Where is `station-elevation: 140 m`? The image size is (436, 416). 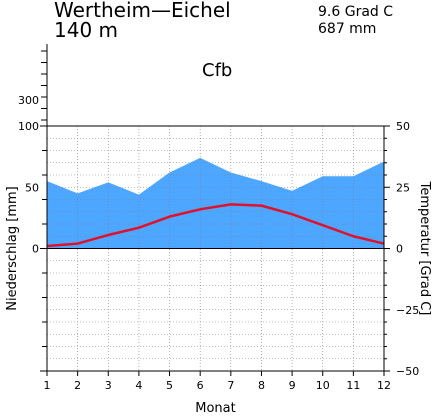 station-elevation: 140 m is located at coordinates (86, 30).